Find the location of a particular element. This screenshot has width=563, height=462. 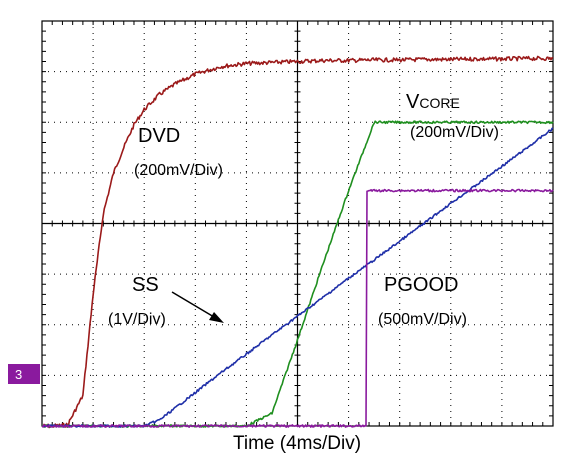

series-scale-dvd: (200mV/Div) is located at coordinates (178, 170).